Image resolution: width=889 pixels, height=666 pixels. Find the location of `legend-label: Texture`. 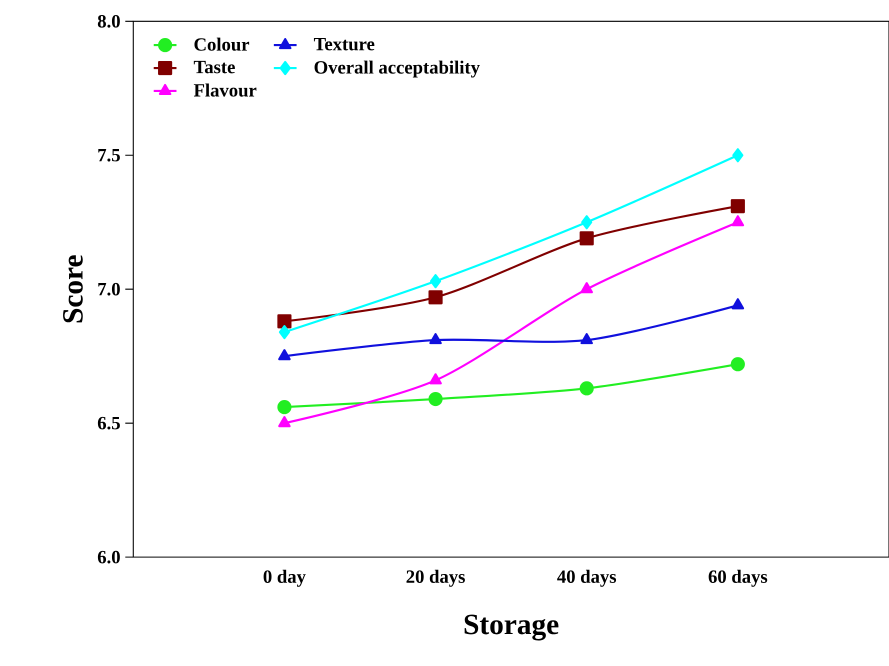

legend-label: Texture is located at coordinates (344, 44).